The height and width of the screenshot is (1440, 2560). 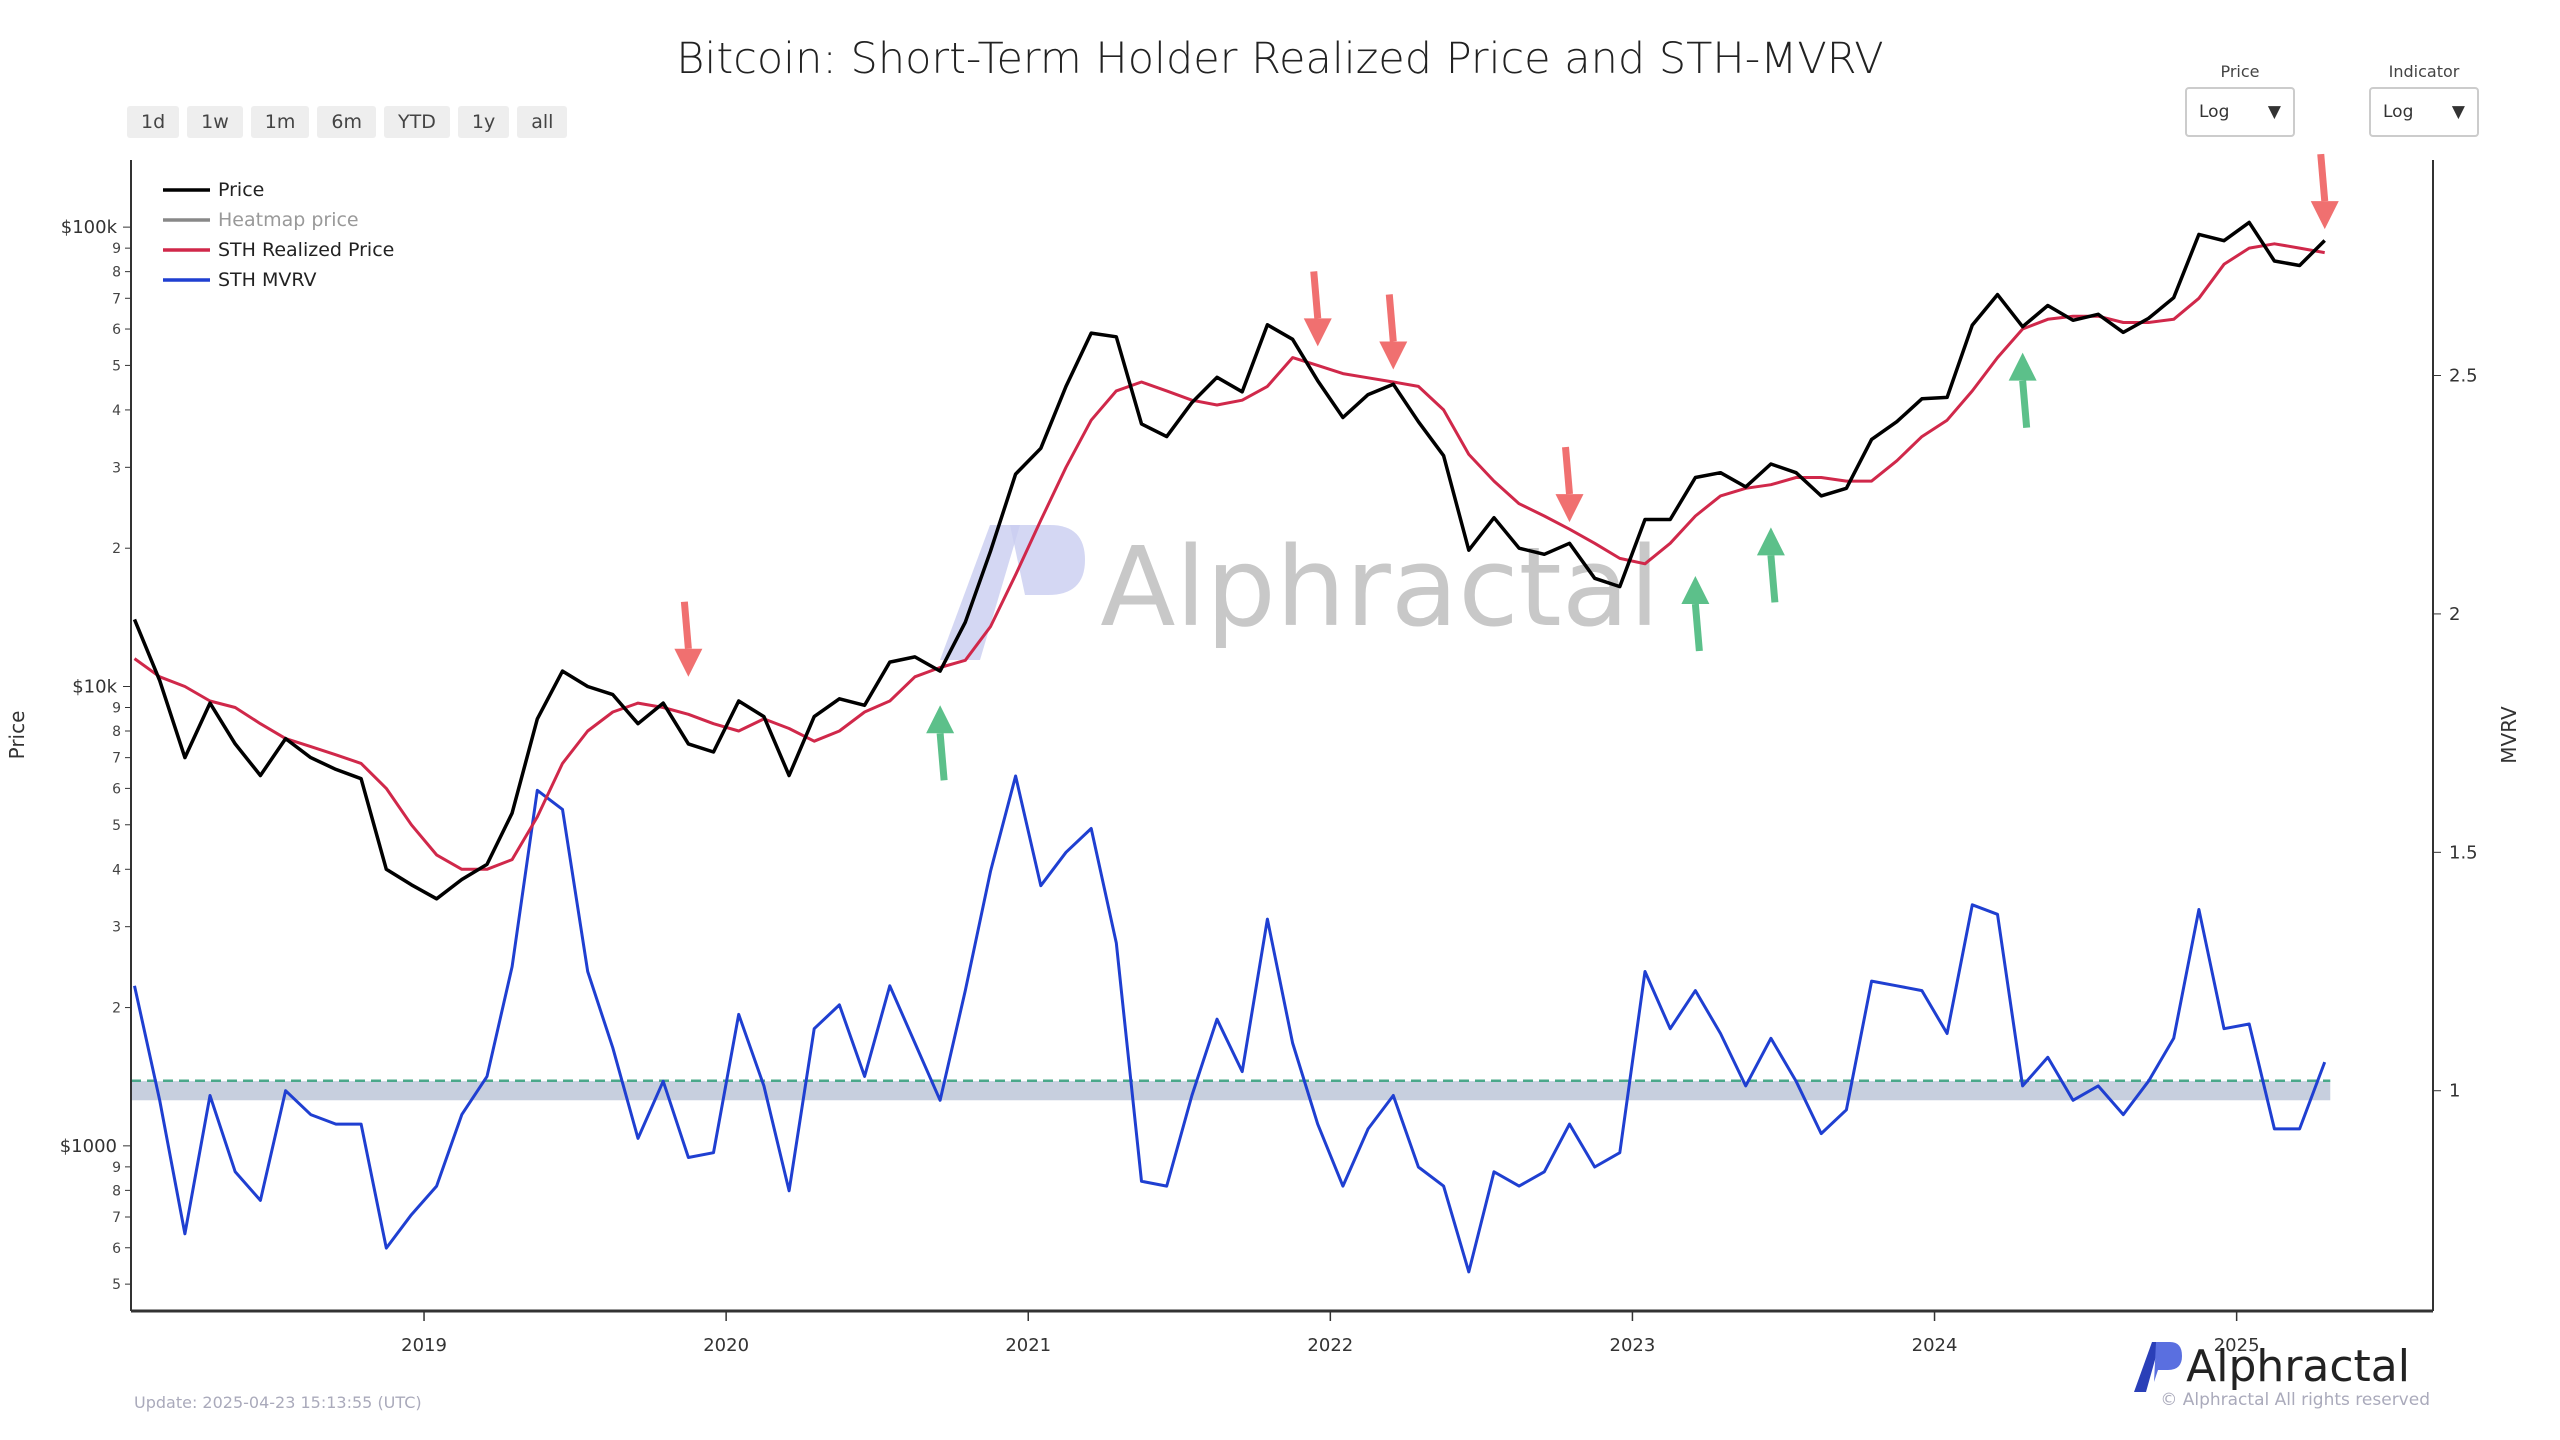 I want to click on mvrv-reference-band, so click(x=1231, y=1091).